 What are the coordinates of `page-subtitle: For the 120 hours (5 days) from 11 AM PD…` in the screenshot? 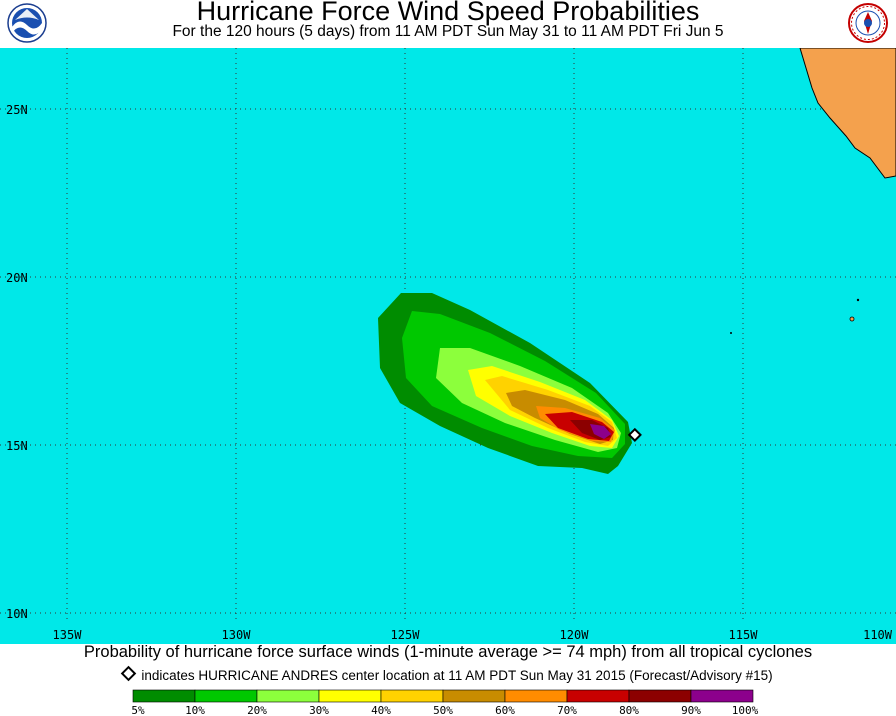 It's located at (448, 31).